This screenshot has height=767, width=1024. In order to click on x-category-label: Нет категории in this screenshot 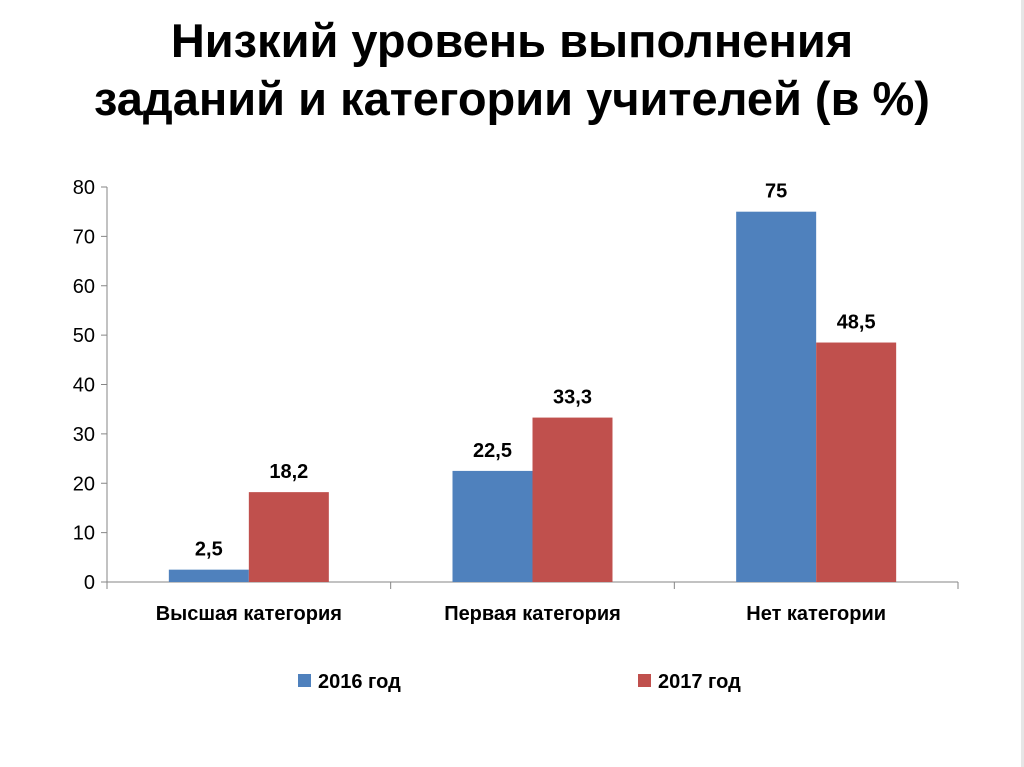, I will do `click(816, 614)`.